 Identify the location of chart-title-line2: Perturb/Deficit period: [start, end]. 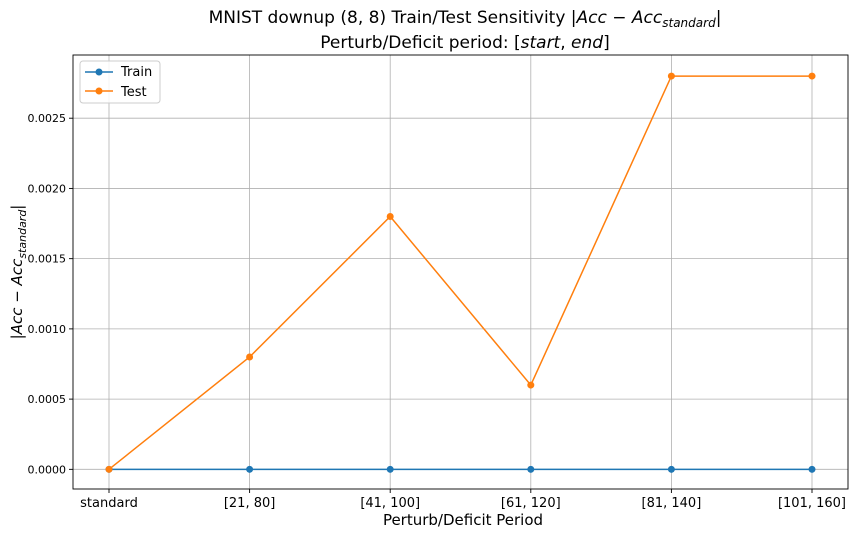
(464, 43).